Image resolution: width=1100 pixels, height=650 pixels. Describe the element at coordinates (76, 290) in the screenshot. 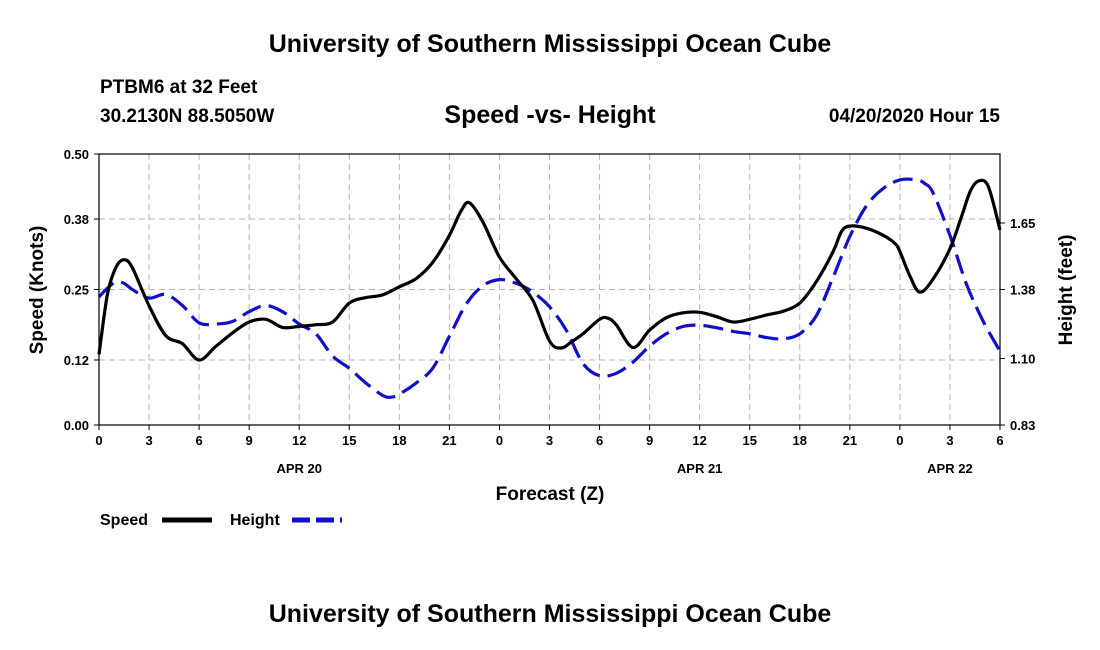

I see `y-tick-label: 0.25` at that location.